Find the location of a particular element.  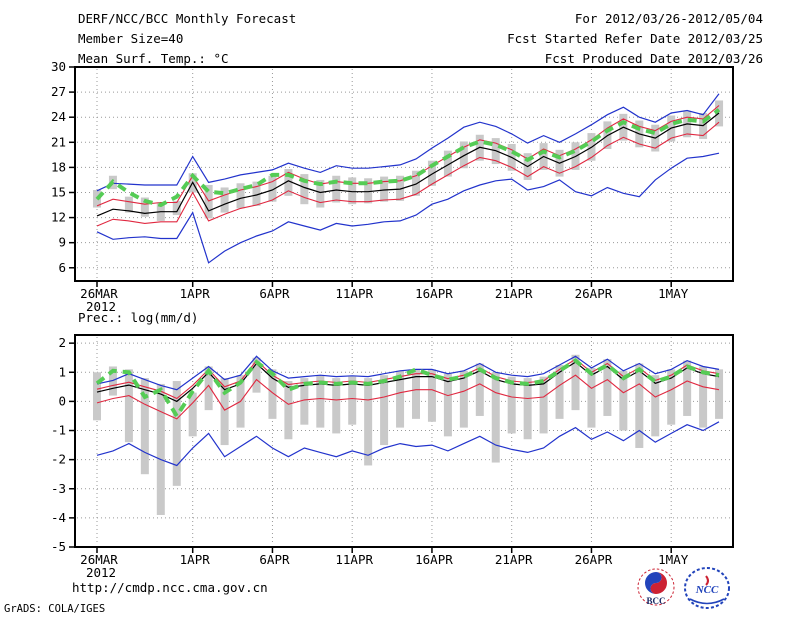

y-tick-label: 18 is located at coordinates (58, 166).